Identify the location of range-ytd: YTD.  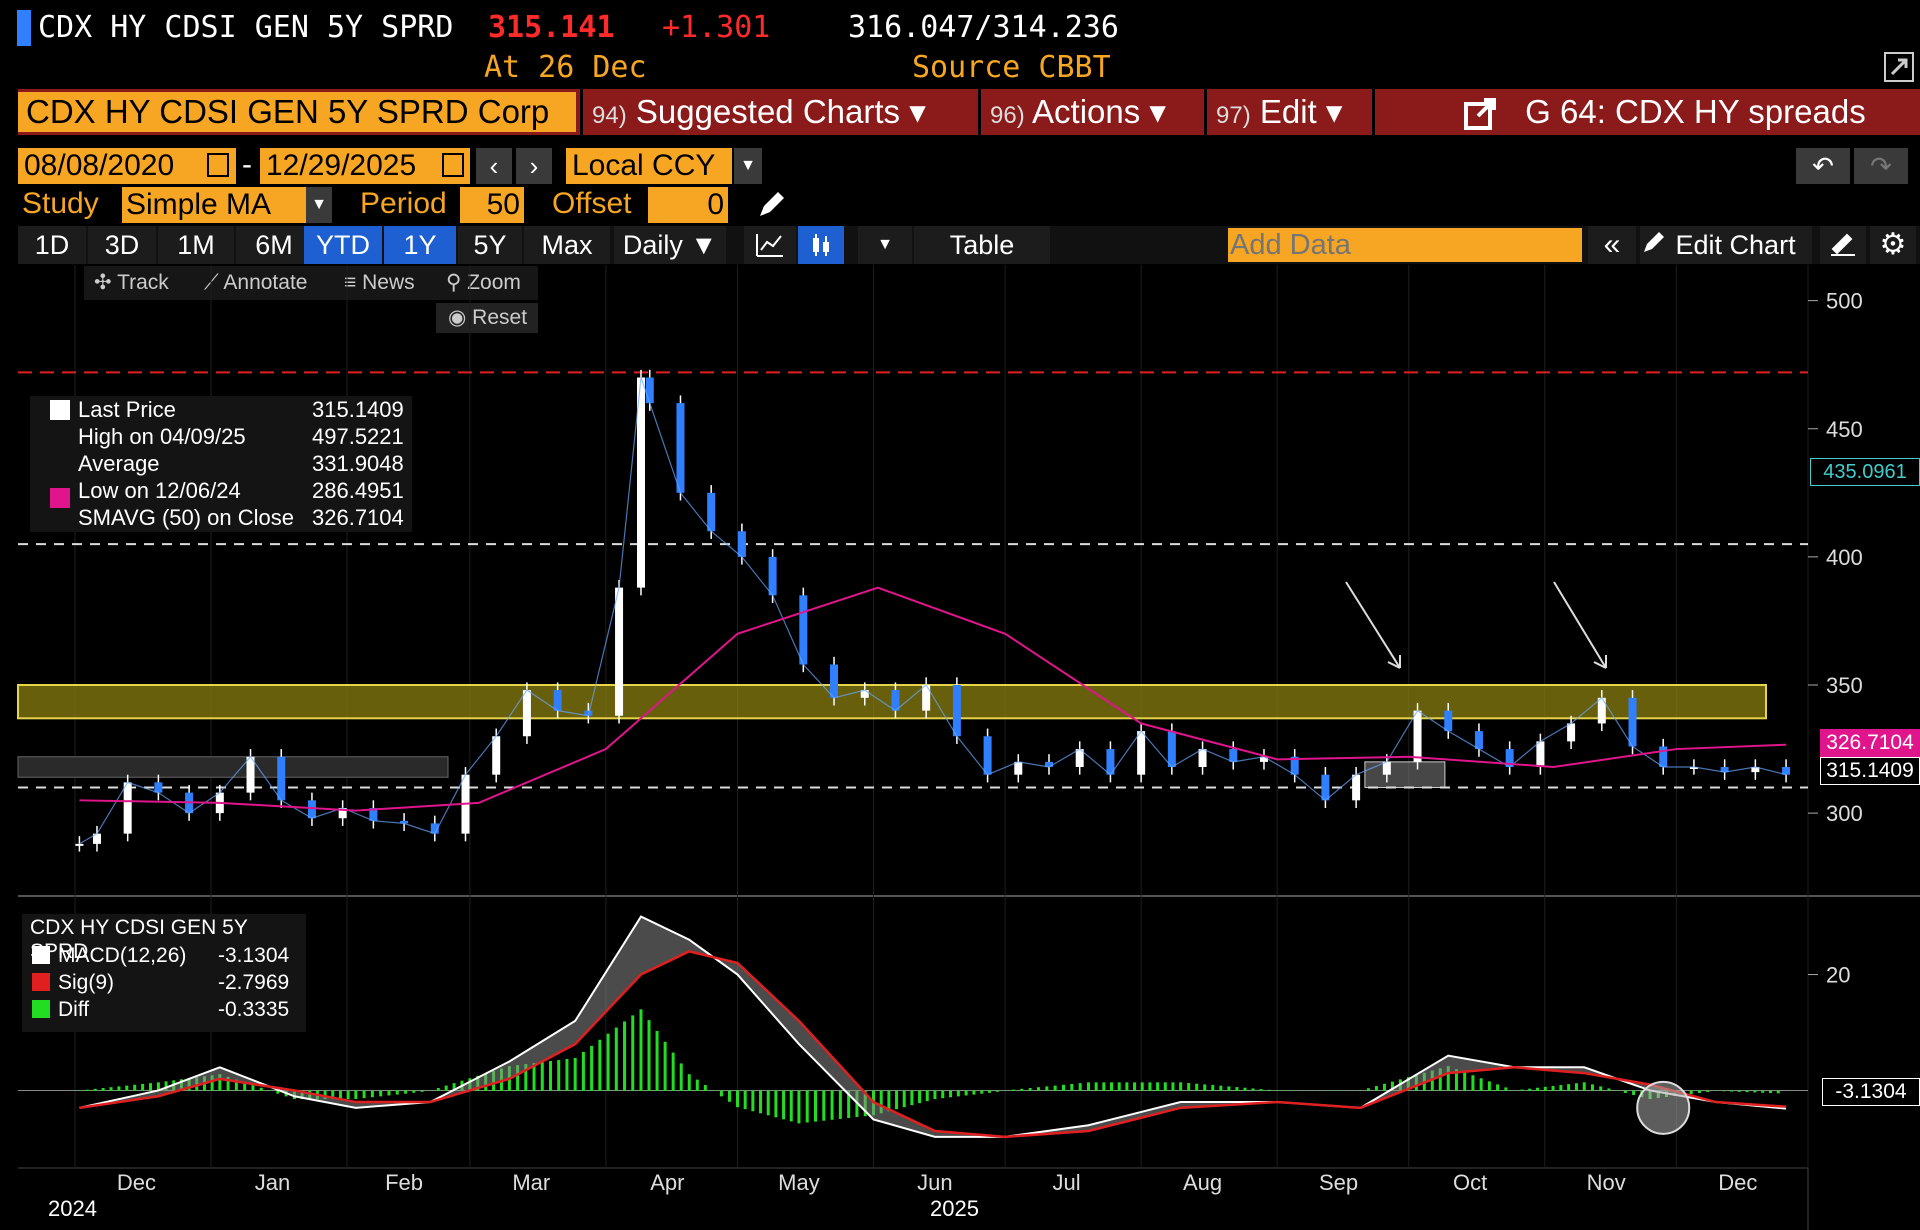
(343, 245).